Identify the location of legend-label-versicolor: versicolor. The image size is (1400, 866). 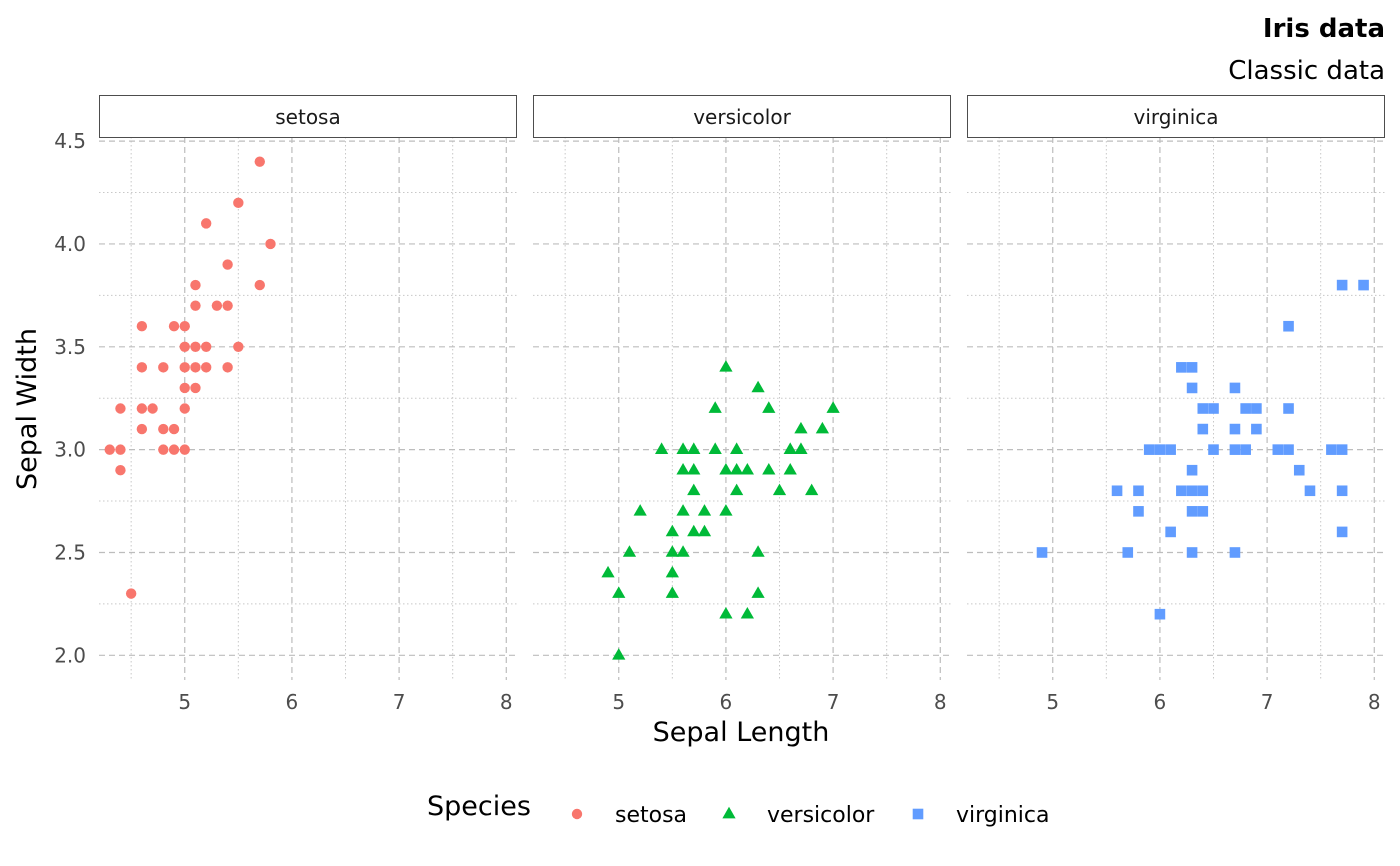
(821, 815).